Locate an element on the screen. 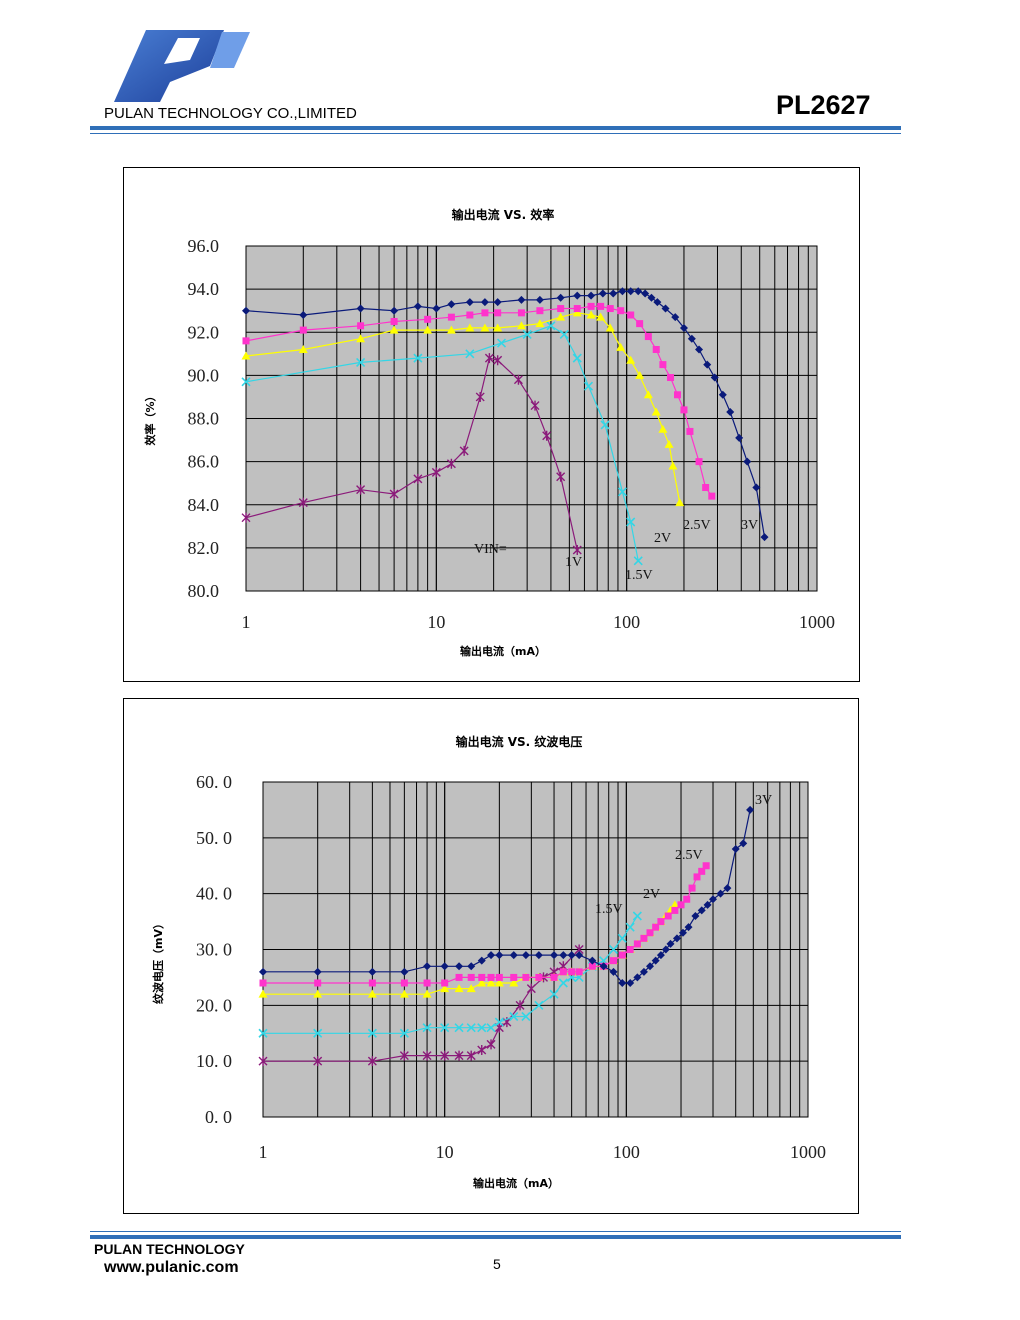 Image resolution: width=1020 pixels, height=1320 pixels. series-2-5V is located at coordinates (479, 401).